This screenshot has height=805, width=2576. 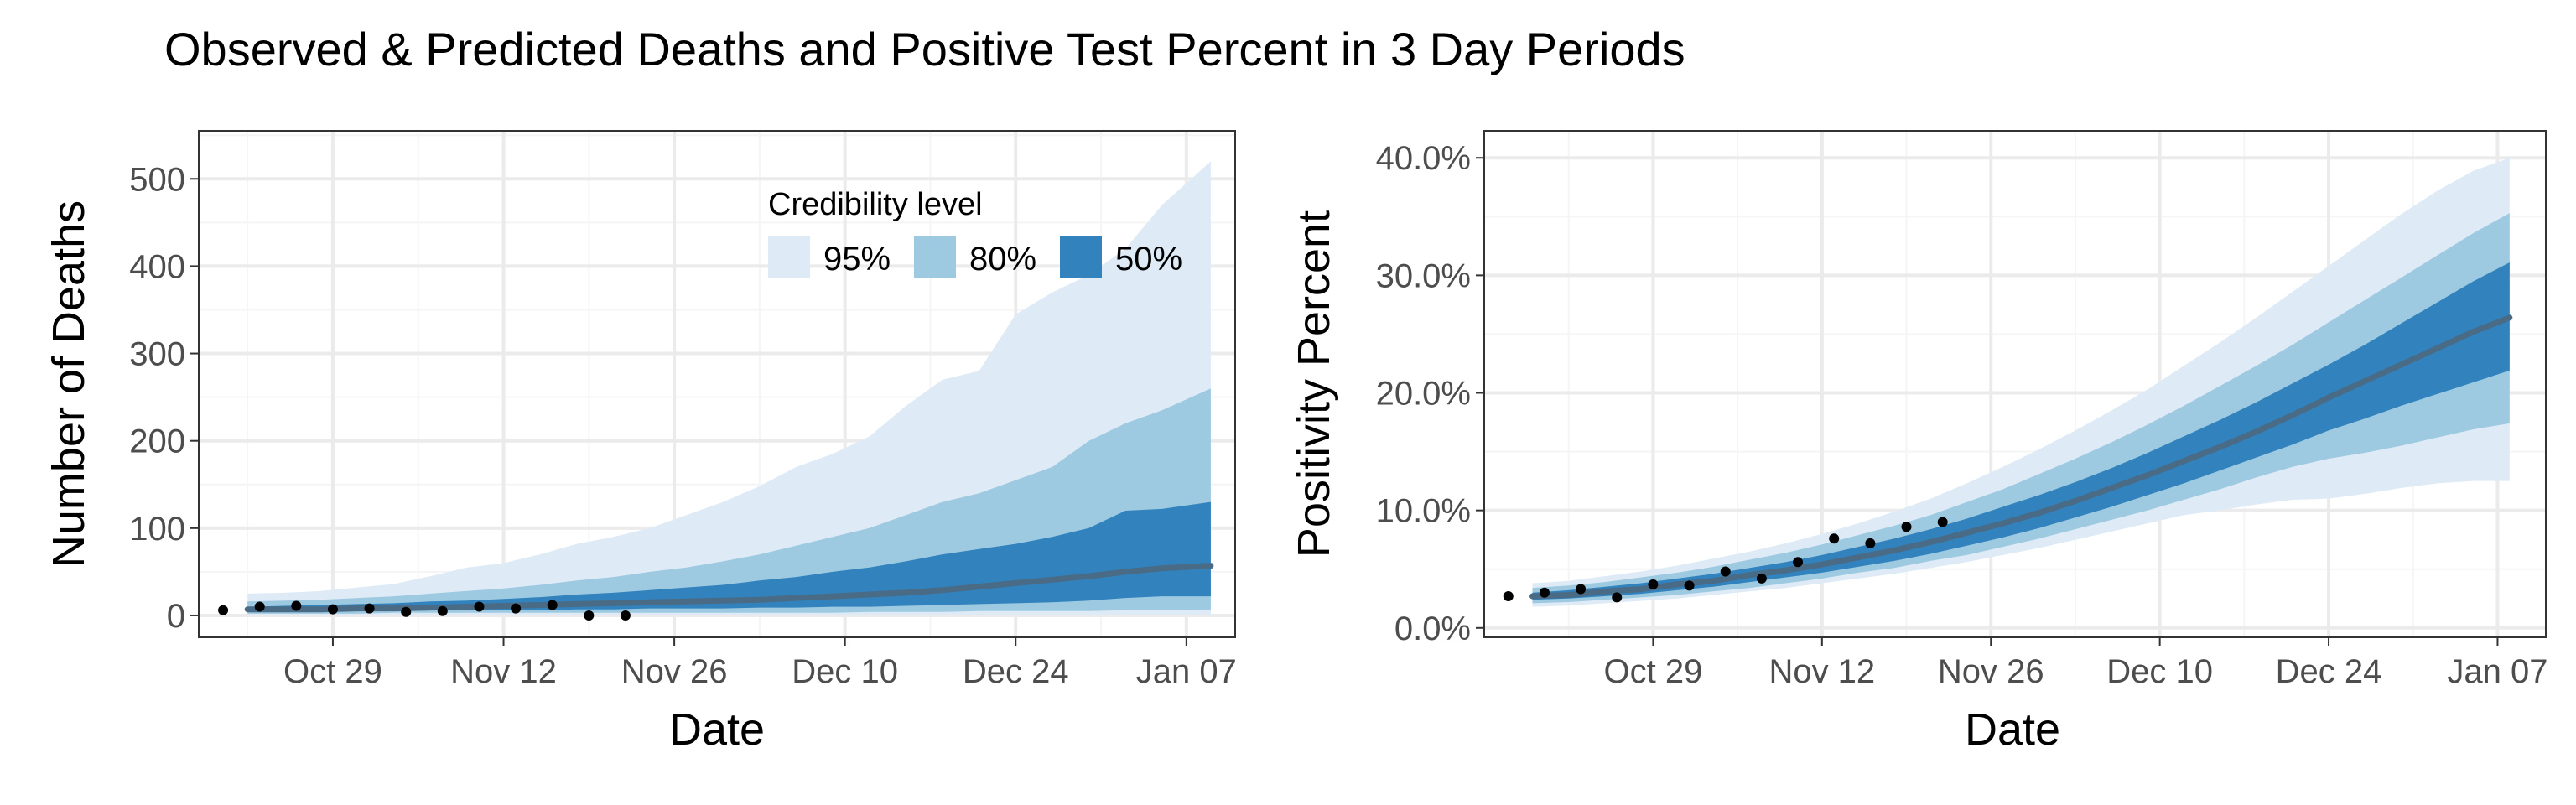 I want to click on positivity-y-tick-label: 30.0%, so click(x=1423, y=275).